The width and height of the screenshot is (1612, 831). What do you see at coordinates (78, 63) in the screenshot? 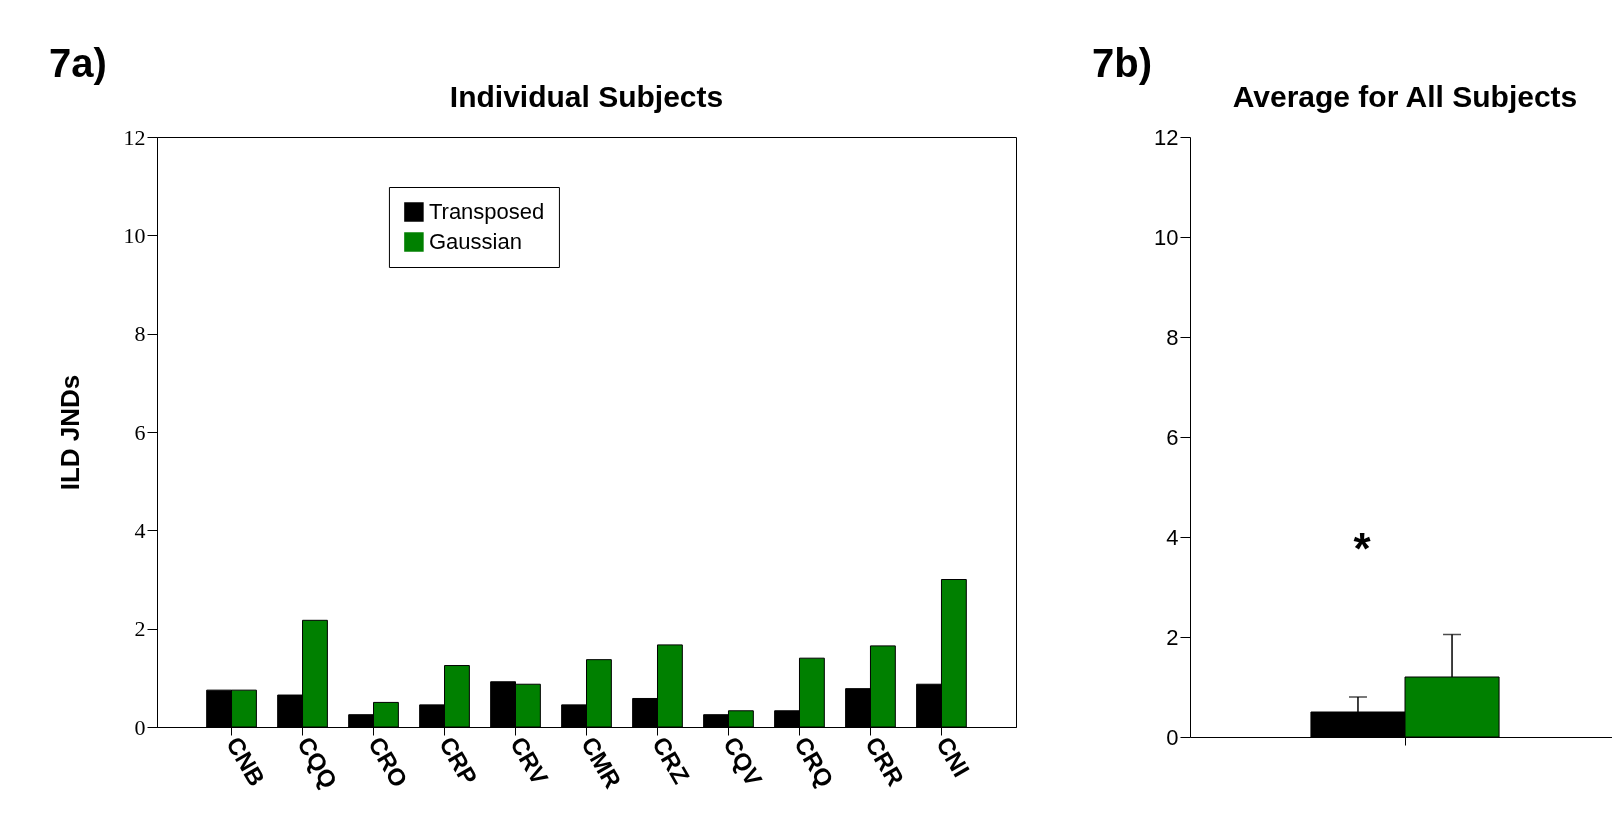
I see `text: 7a)` at bounding box center [78, 63].